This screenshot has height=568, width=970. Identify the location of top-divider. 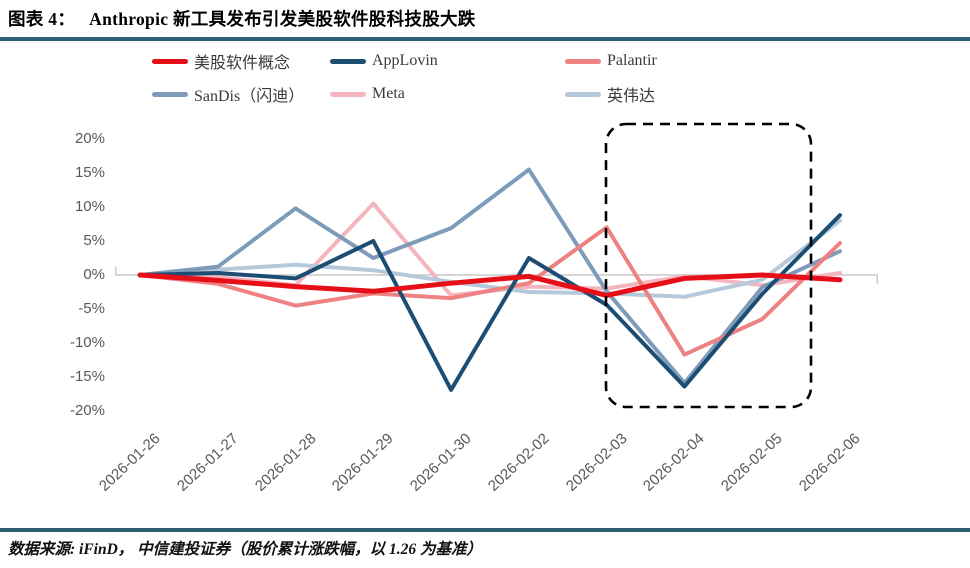
(485, 39).